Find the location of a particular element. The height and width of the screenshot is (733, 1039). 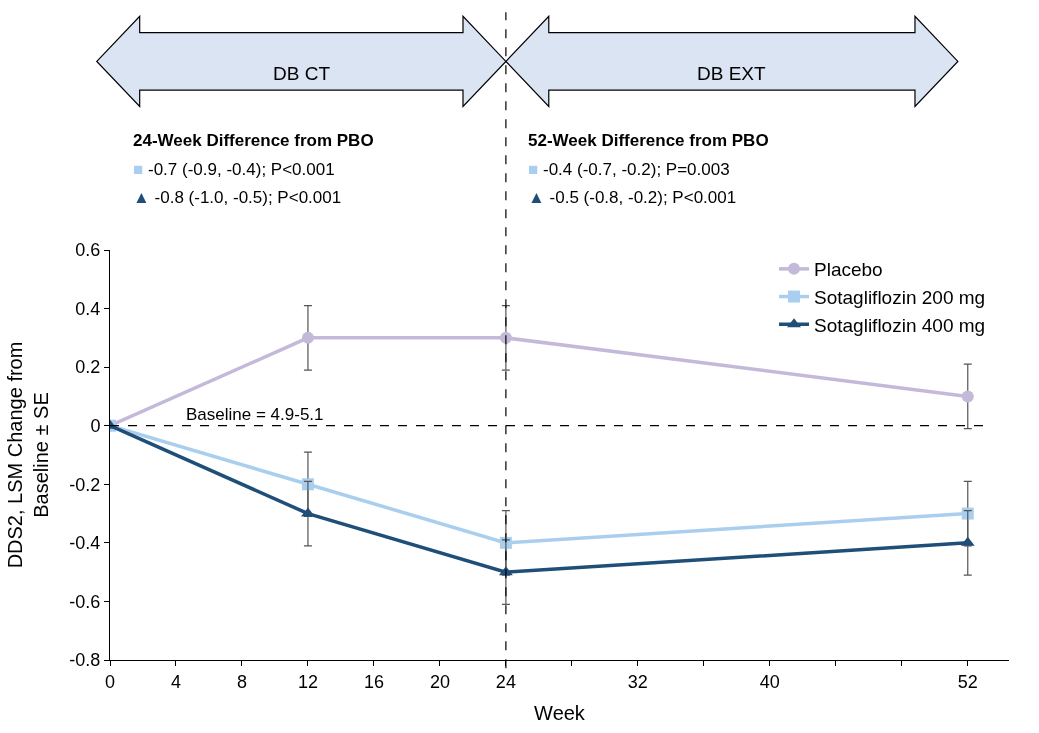

text: DB CT is located at coordinates (302, 73).